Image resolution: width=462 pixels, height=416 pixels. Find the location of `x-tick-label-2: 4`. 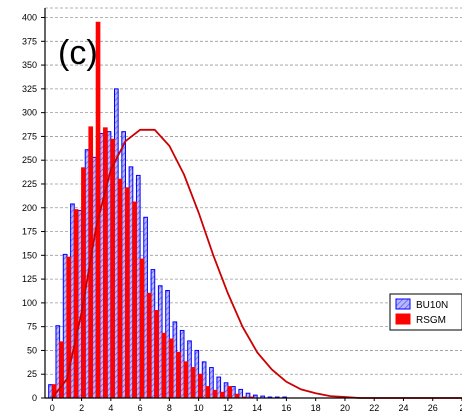

x-tick-label-2: 4 is located at coordinates (110, 408).